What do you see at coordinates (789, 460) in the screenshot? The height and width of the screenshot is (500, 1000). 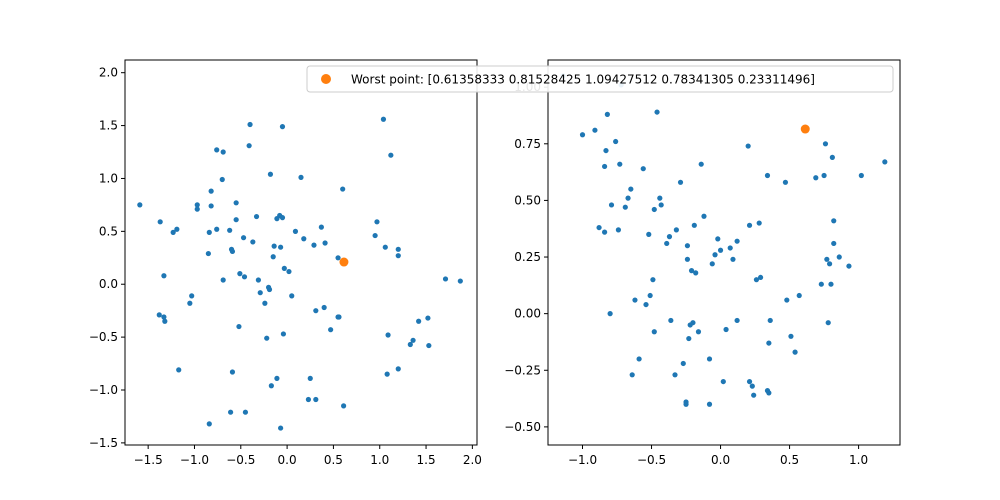 I see `right-x-tick-label: 0.5` at bounding box center [789, 460].